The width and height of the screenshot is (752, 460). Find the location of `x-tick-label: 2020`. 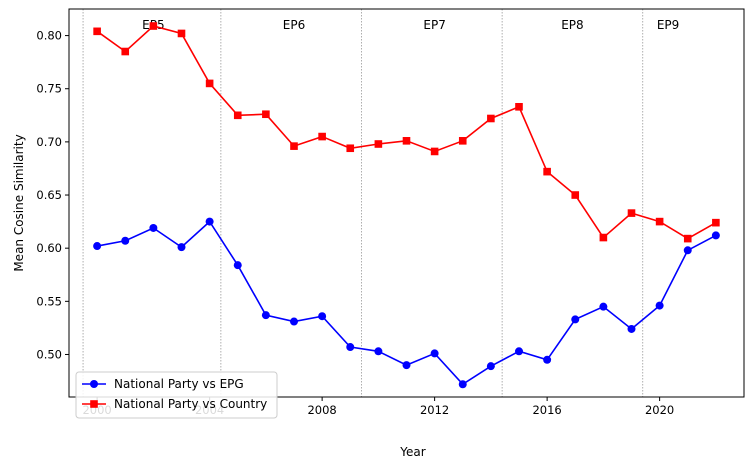

x-tick-label: 2020 is located at coordinates (659, 410).